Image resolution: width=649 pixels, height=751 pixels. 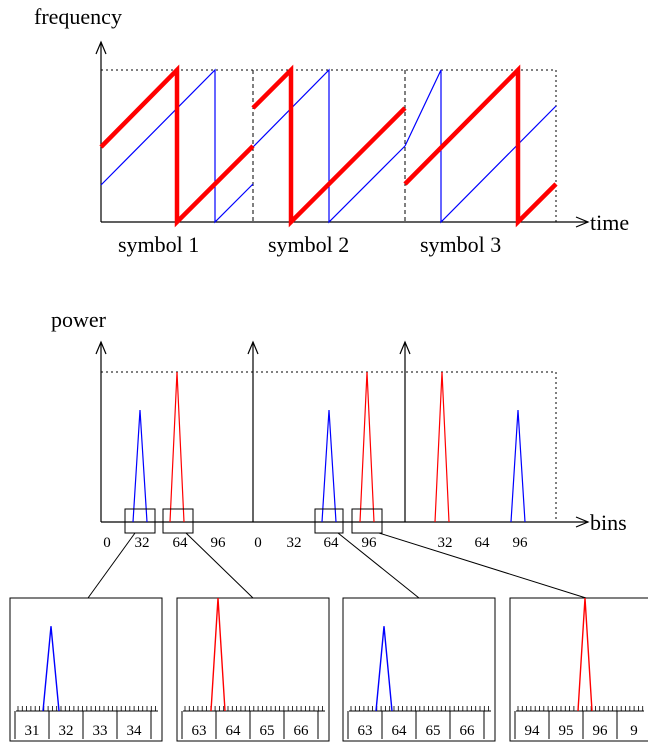 What do you see at coordinates (78, 16) in the screenshot?
I see `frequency-axis-label: frequency` at bounding box center [78, 16].